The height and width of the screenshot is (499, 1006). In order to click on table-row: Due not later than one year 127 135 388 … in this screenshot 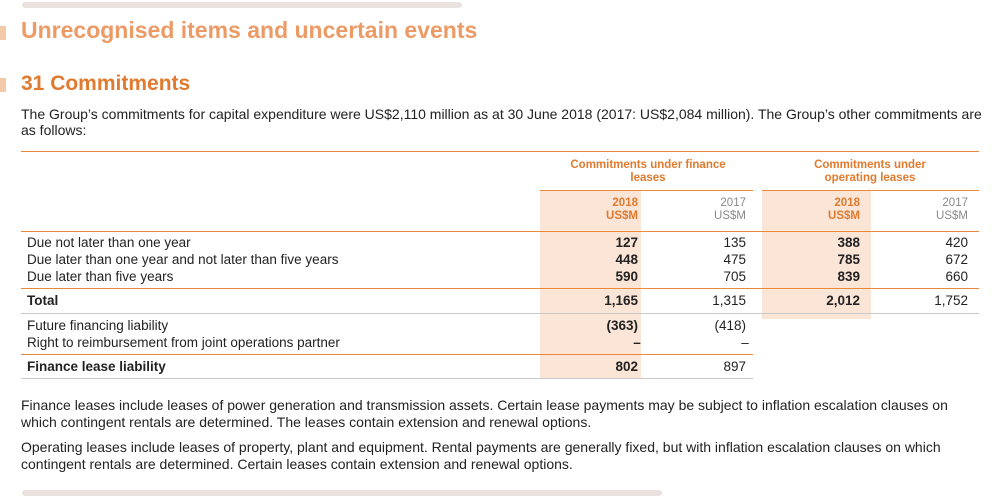, I will do `click(503, 242)`.